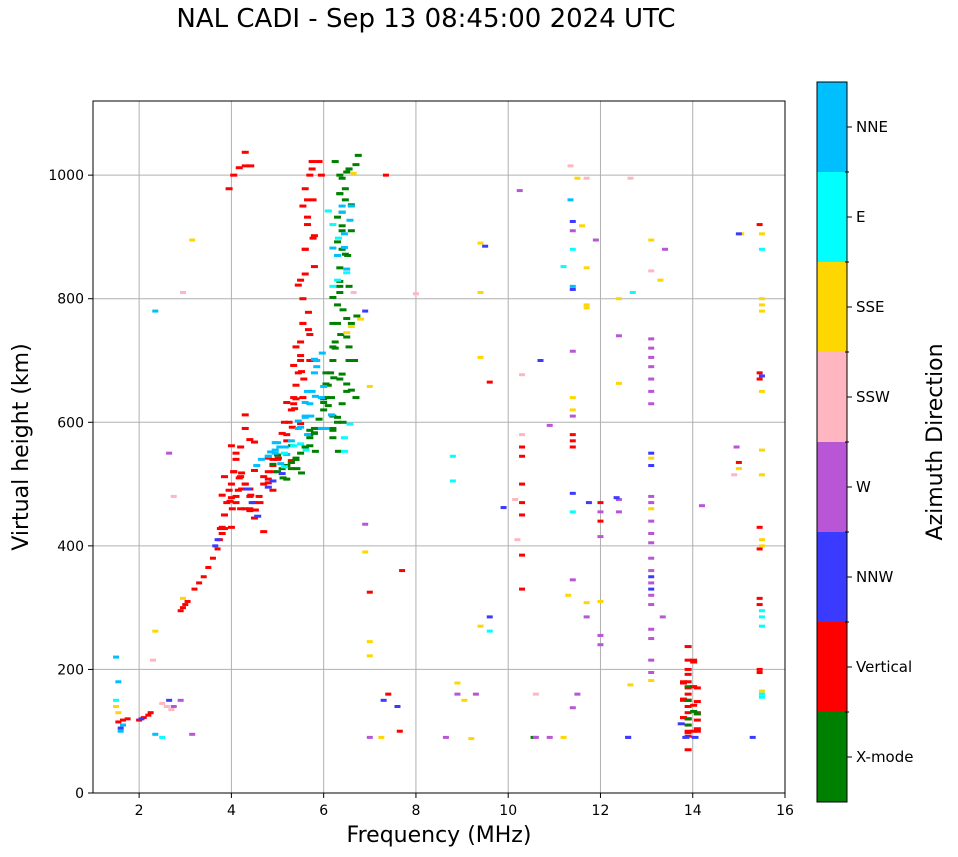  I want to click on colorbar-frame, so click(832, 442).